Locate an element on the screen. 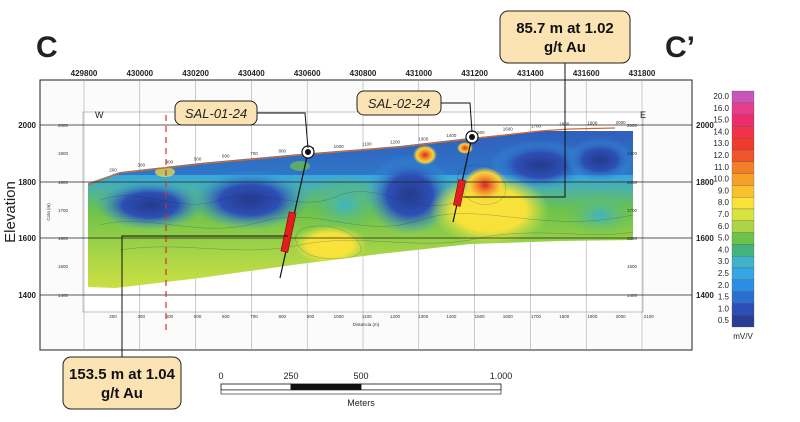  intercept-callout-sal-01-24: 153.5 m at 1.04 g/t Au is located at coordinates (122, 383).